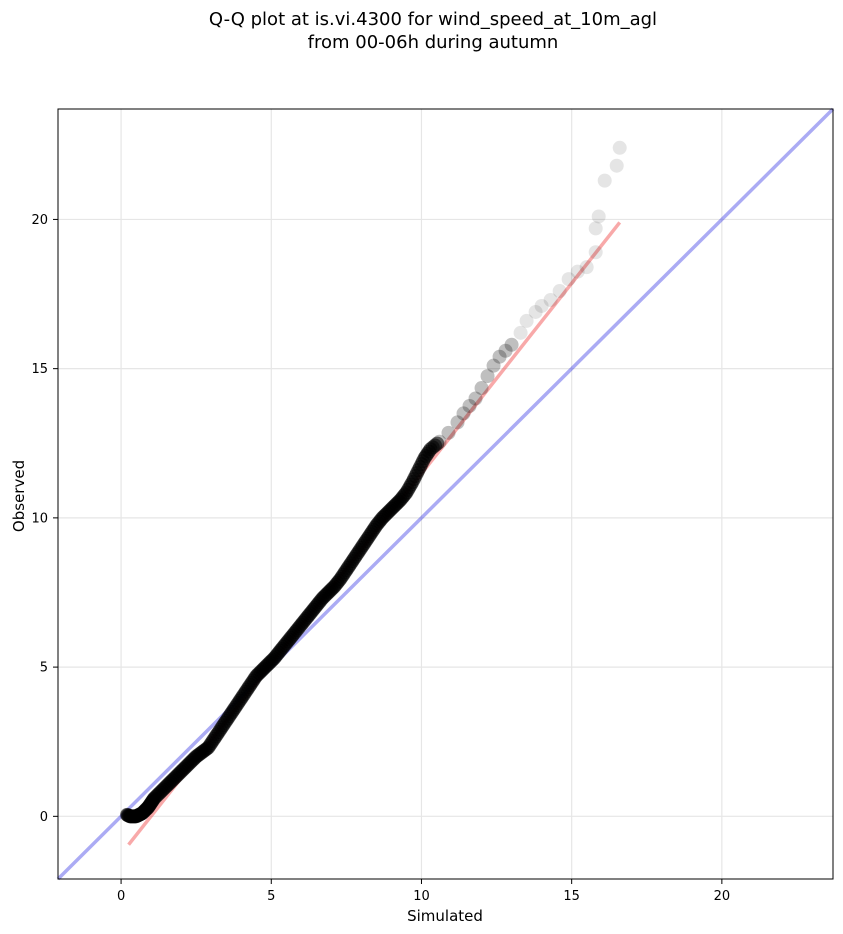 The image size is (843, 934). What do you see at coordinates (433, 42) in the screenshot?
I see `chart-subtitle: from 00-06h during autumn` at bounding box center [433, 42].